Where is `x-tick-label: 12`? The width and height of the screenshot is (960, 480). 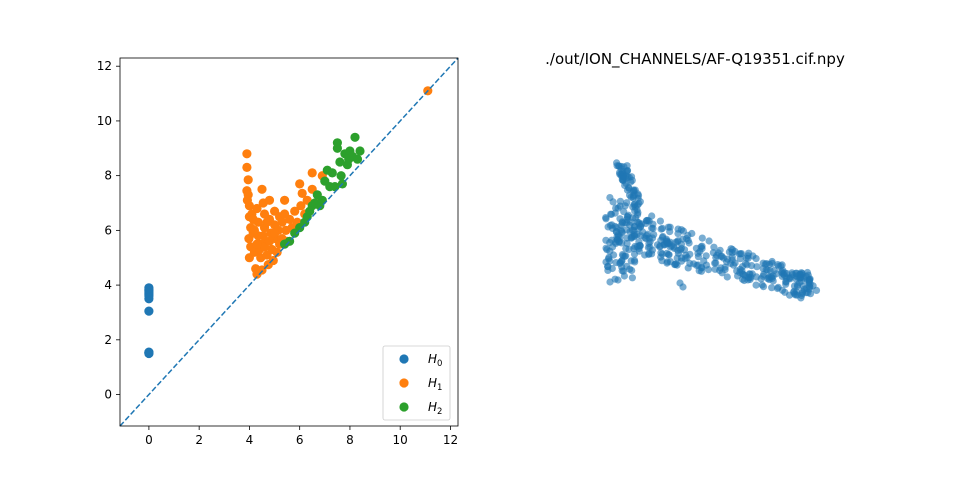
x-tick-label: 12 is located at coordinates (450, 440).